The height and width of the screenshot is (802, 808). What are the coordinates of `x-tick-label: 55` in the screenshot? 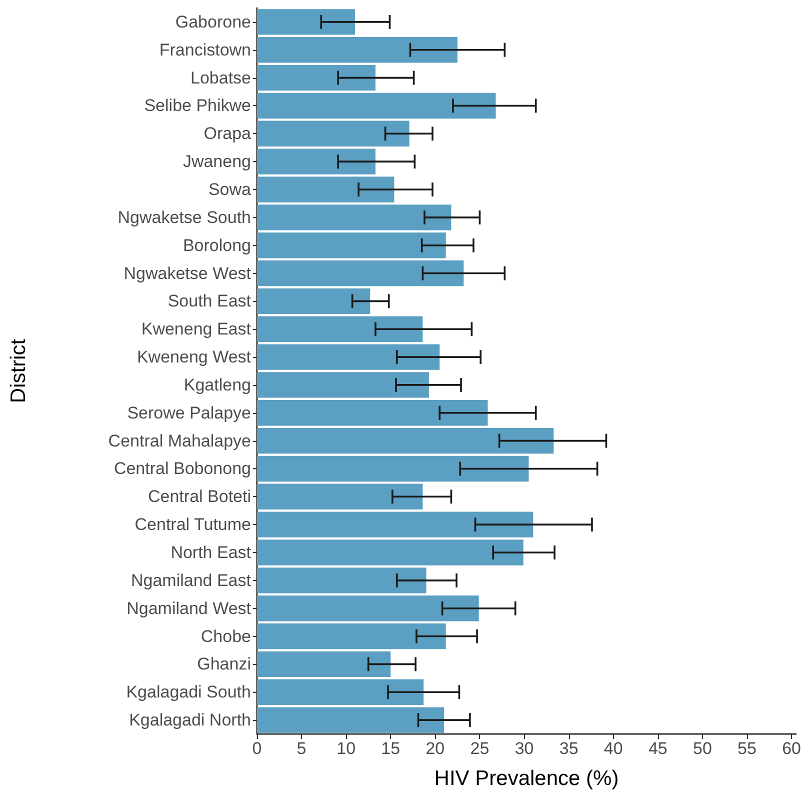 It's located at (747, 748).